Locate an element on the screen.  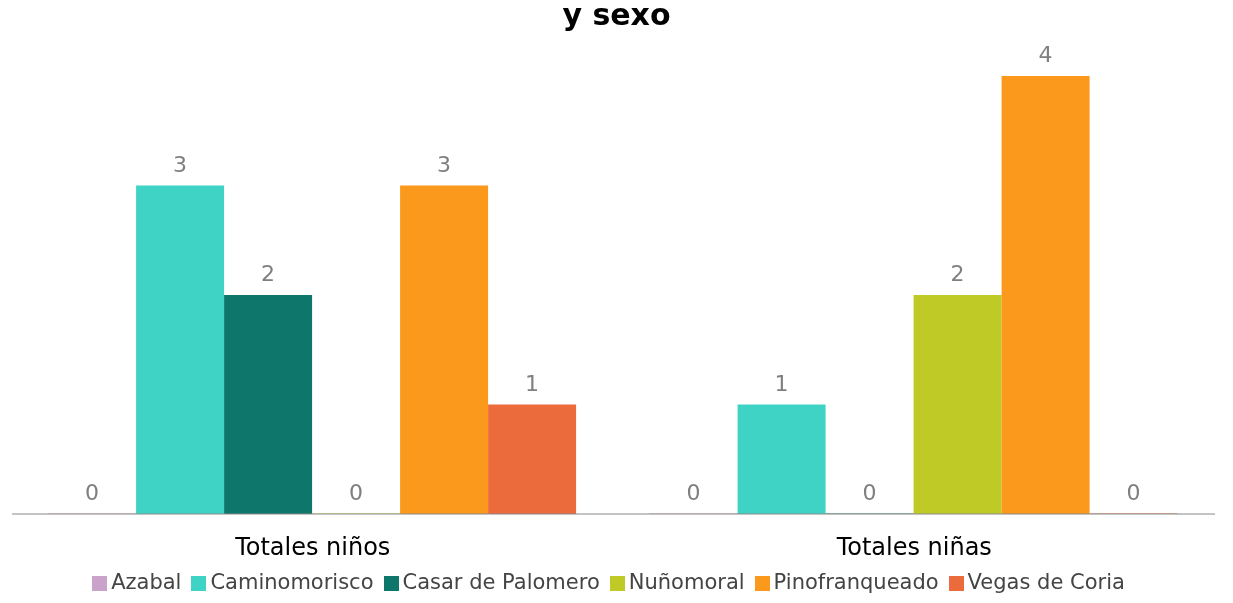
legend-label: Vegas de Coria is located at coordinates (1046, 582).